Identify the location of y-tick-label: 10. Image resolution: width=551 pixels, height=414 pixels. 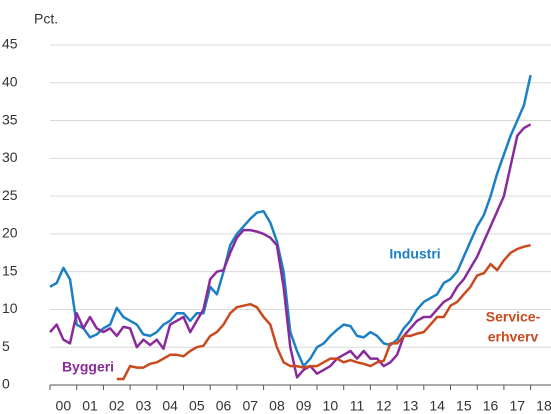
(10, 308).